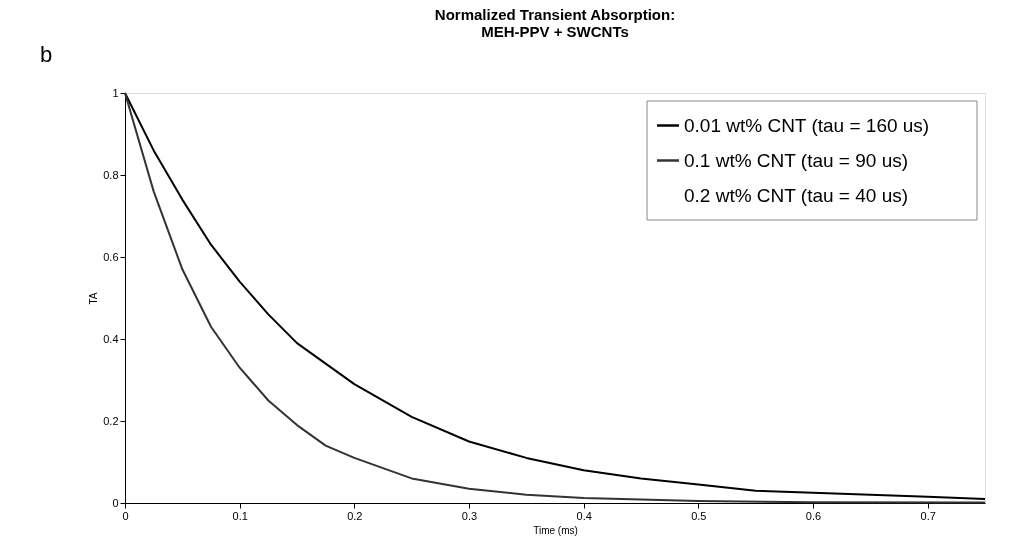 The height and width of the screenshot is (558, 1012). I want to click on y-tick-label: 1, so click(115, 92).